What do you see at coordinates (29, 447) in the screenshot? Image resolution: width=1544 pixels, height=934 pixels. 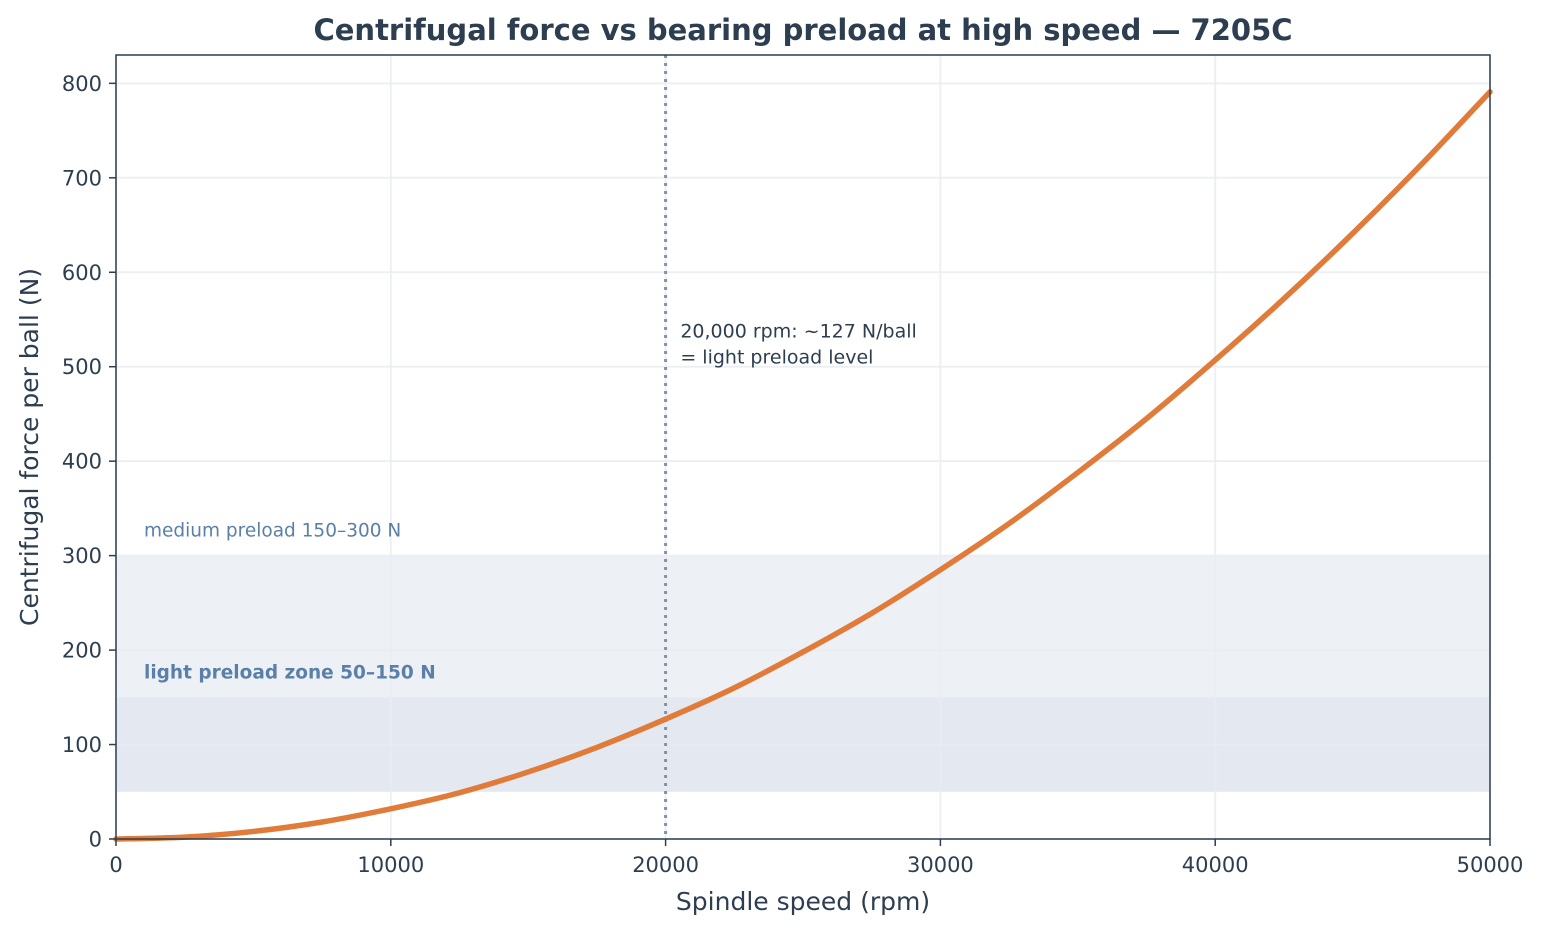 I see `y-axis-label: Centrifugal force per ball (N)` at bounding box center [29, 447].